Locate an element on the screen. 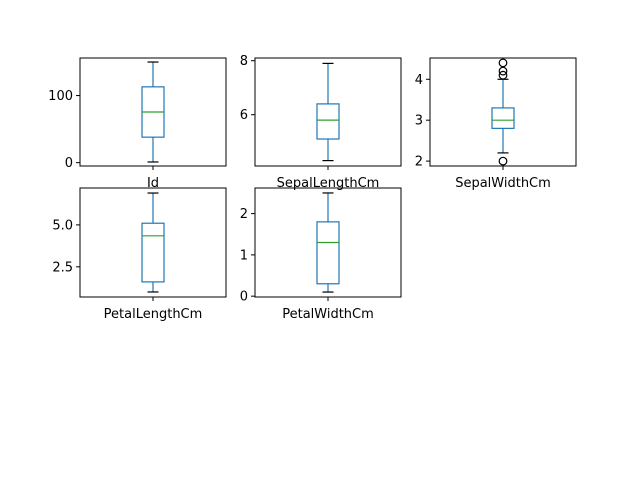 The width and height of the screenshot is (640, 480). subplot-4: 2.5 5.0 PetalLengthCm is located at coordinates (139, 254).